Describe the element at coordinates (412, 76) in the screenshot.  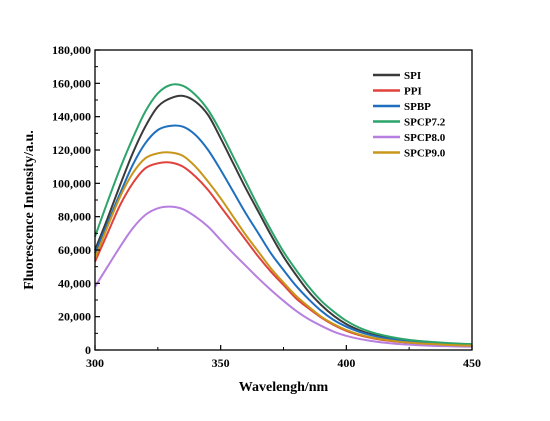
I see `legend-label-spi: SPI` at that location.